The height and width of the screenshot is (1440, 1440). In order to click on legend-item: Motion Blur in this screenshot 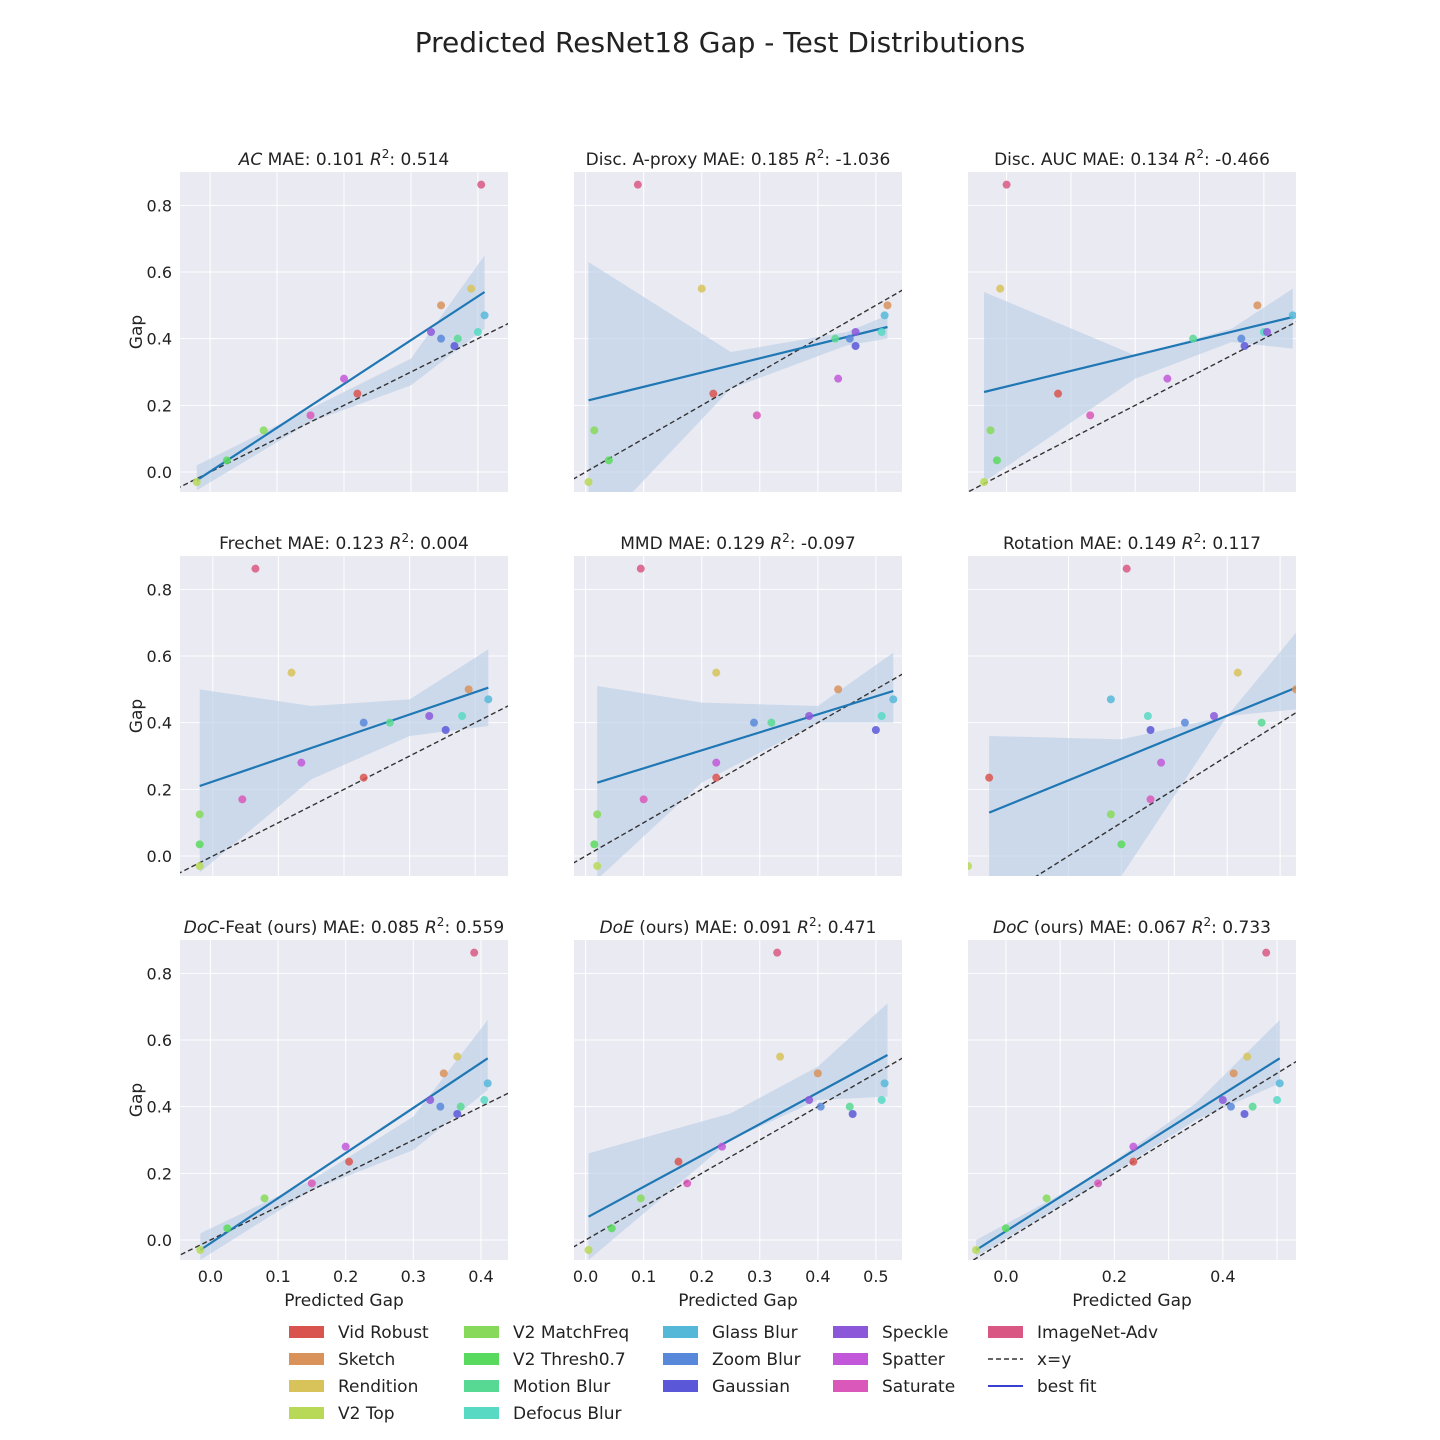, I will do `click(537, 1387)`.